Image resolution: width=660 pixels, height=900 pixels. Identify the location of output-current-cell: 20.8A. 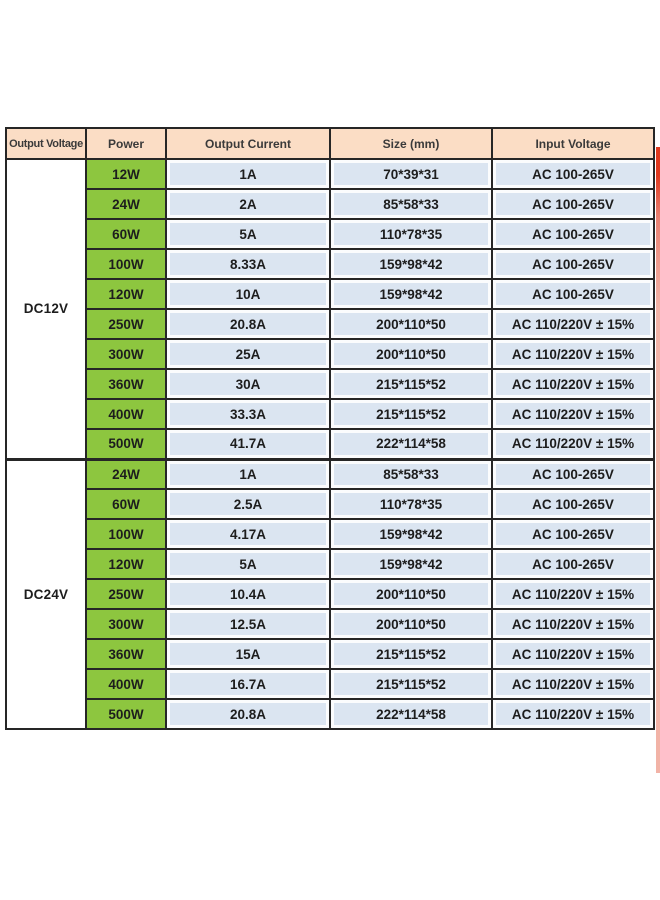
(248, 324).